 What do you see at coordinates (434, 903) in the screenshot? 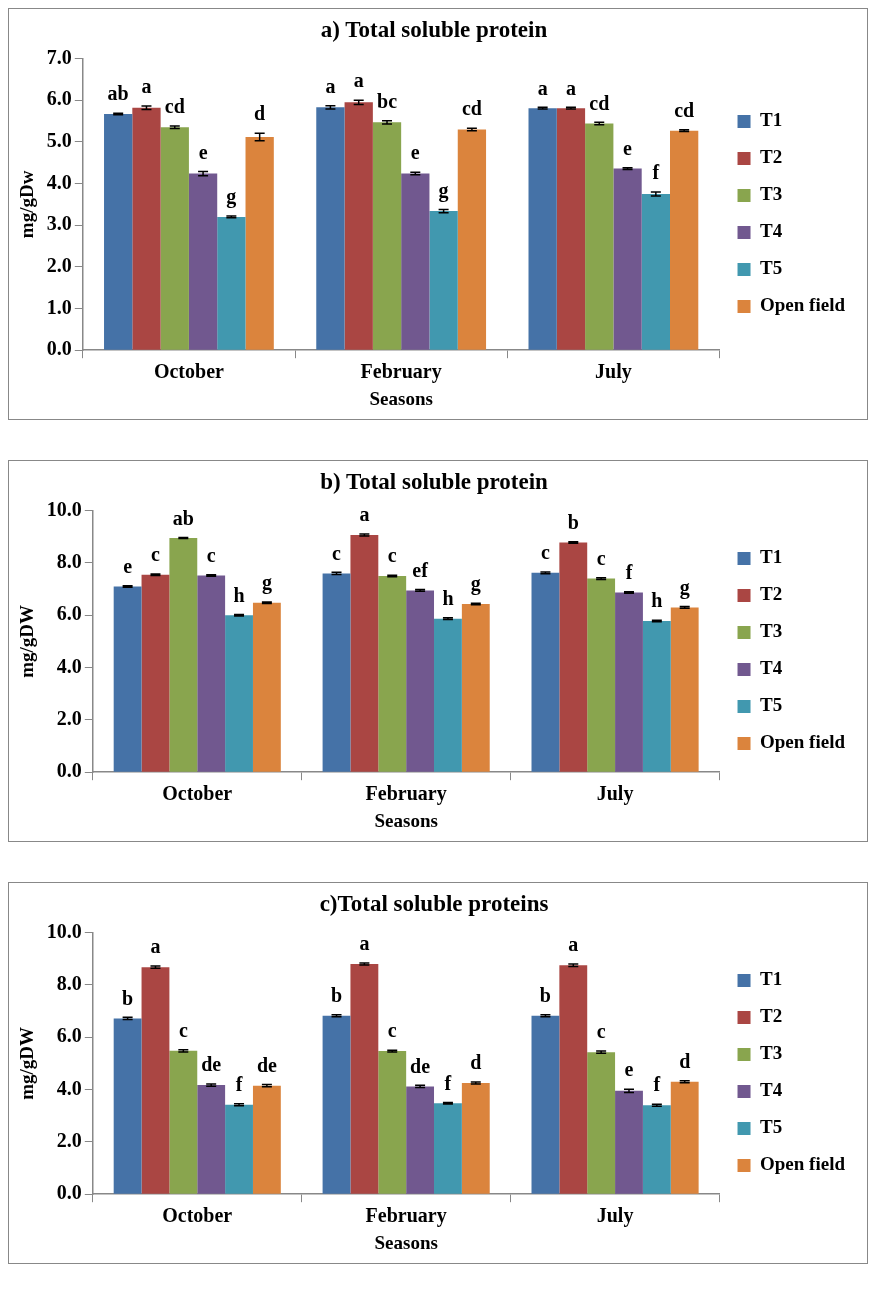
I see `chart-title: c)Total soluble proteins` at bounding box center [434, 903].